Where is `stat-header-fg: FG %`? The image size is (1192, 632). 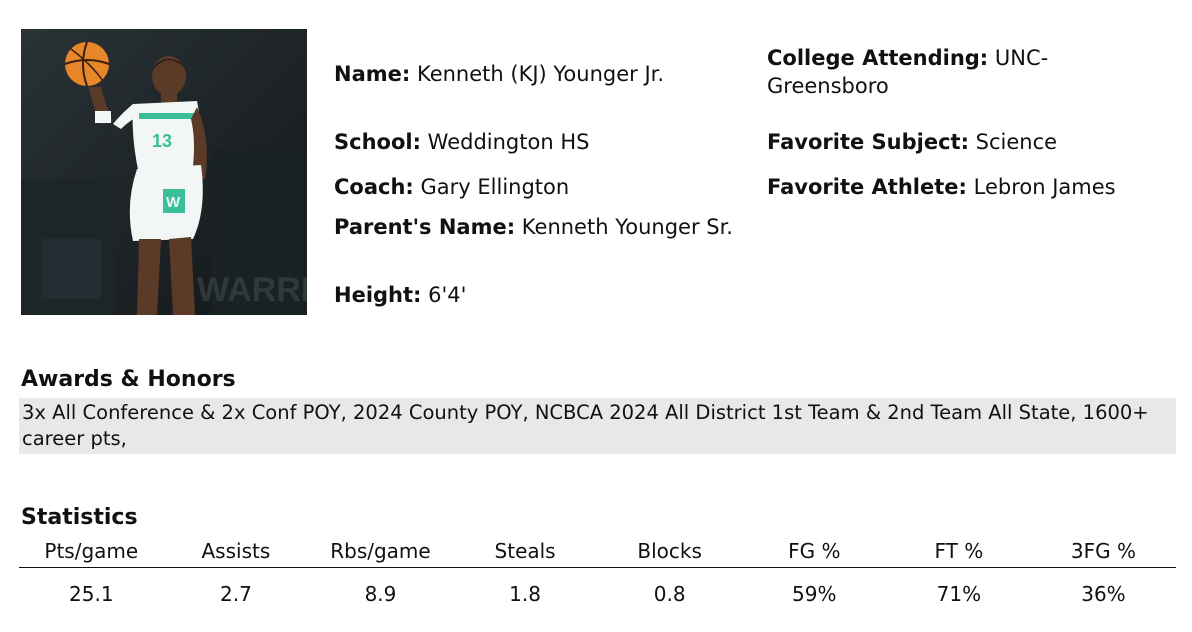 stat-header-fg: FG % is located at coordinates (814, 551).